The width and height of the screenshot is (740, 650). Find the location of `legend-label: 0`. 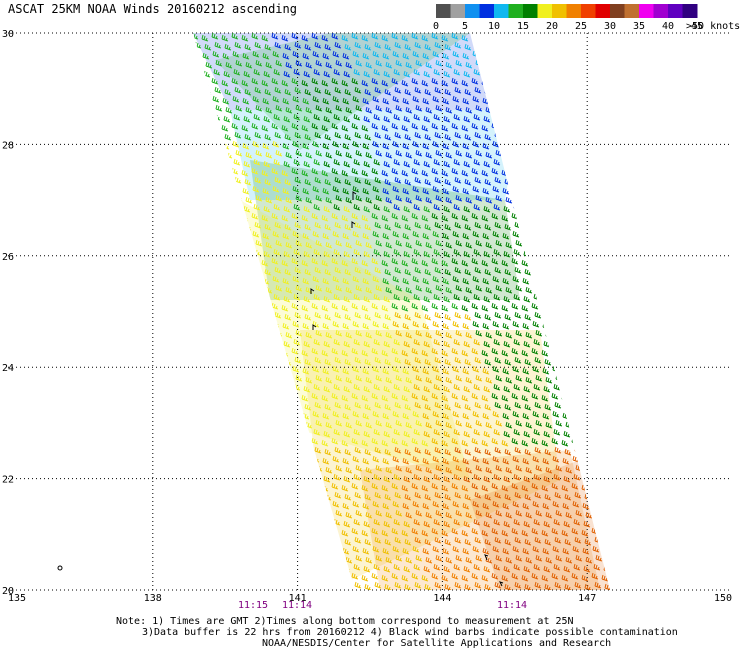

legend-label: 0 is located at coordinates (436, 26).